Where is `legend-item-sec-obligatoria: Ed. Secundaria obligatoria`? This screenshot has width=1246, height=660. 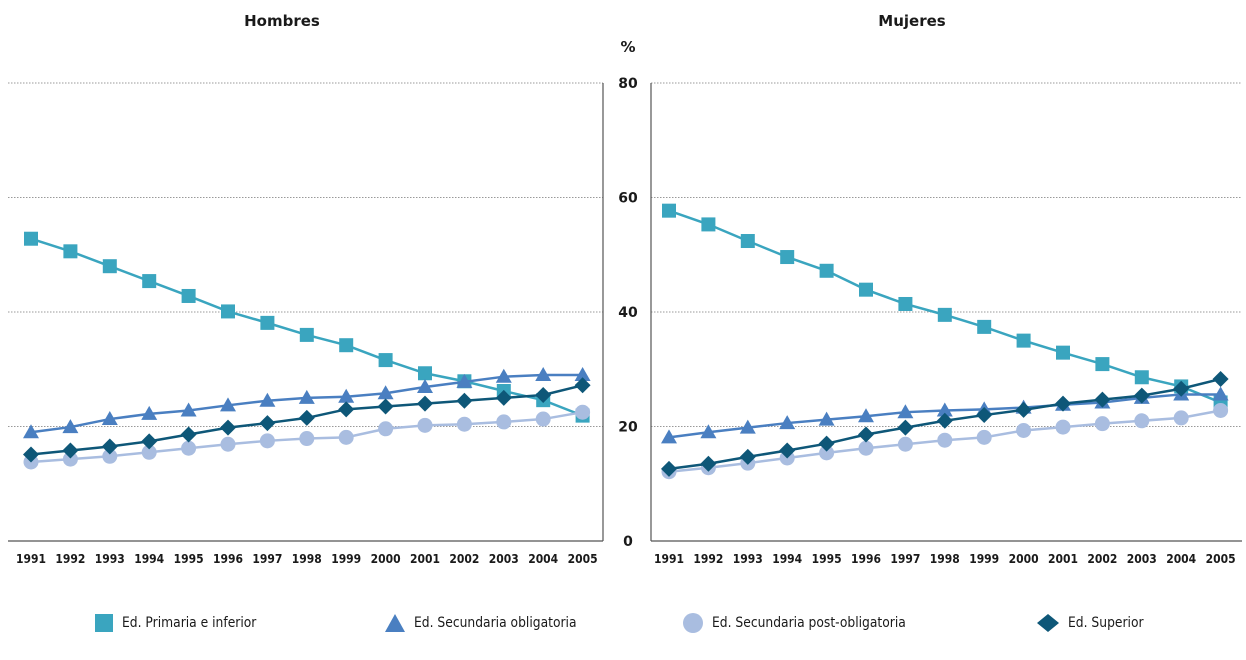 legend-item-sec-obligatoria: Ed. Secundaria obligatoria is located at coordinates (491, 623).